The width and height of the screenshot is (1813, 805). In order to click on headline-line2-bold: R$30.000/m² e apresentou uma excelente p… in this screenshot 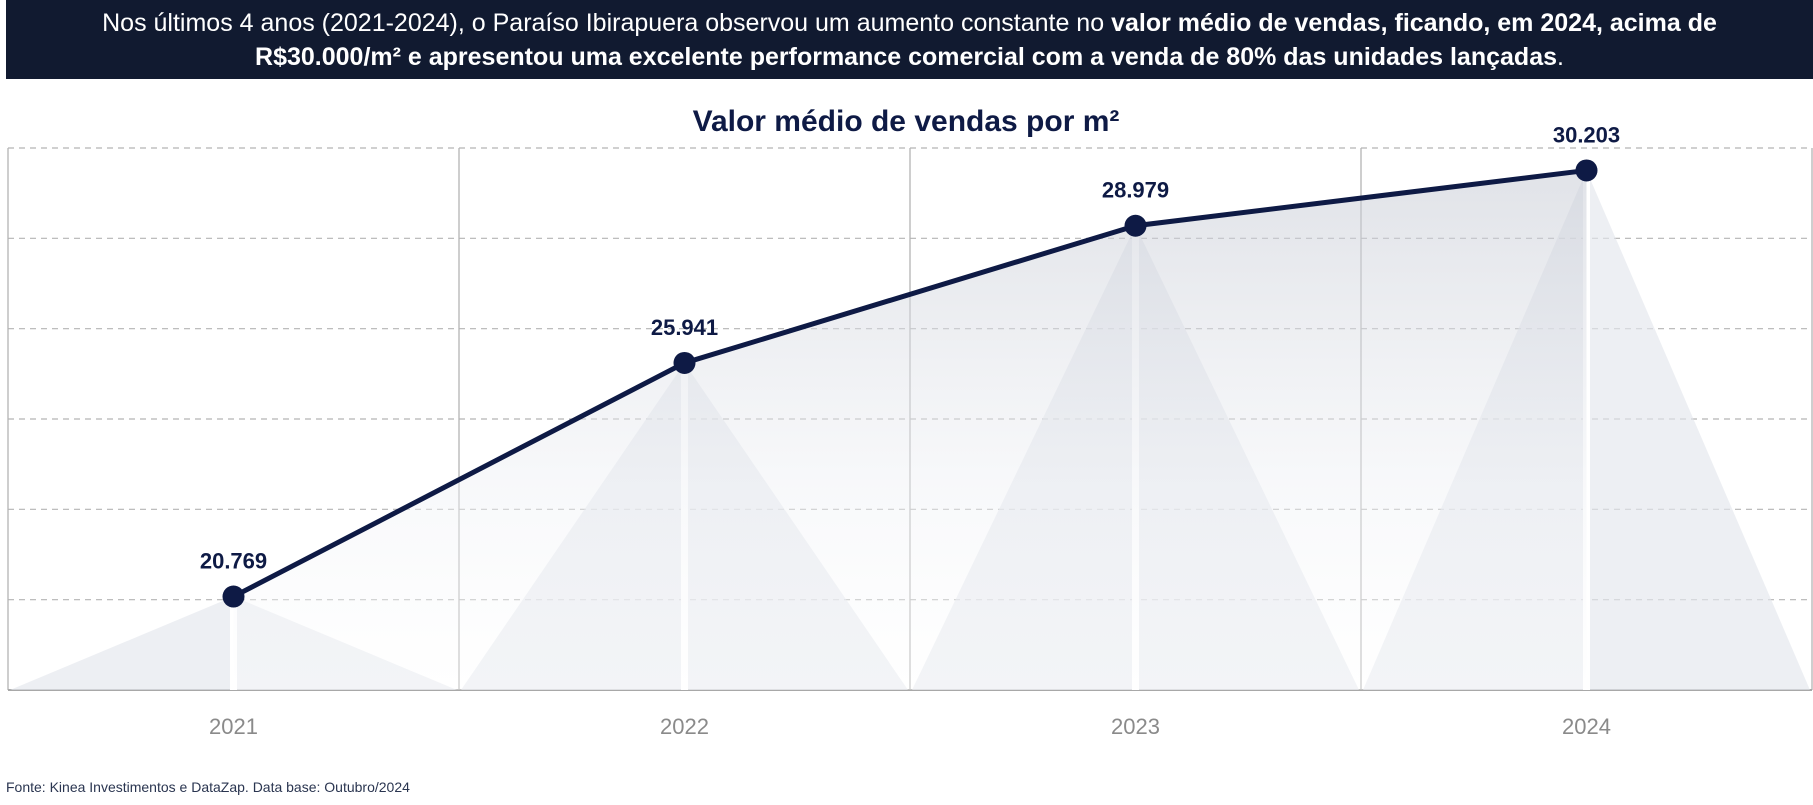, I will do `click(906, 56)`.